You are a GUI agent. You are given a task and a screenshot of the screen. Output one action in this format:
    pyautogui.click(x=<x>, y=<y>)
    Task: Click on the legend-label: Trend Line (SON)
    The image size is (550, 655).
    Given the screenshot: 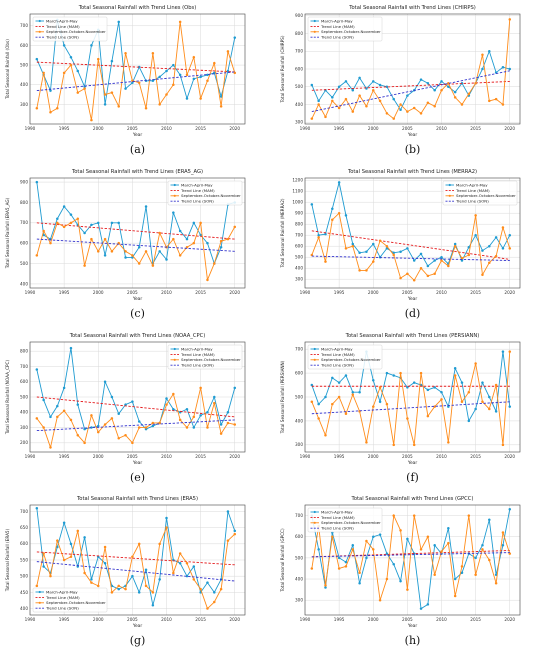 What is the action you would take?
    pyautogui.click(x=62, y=608)
    